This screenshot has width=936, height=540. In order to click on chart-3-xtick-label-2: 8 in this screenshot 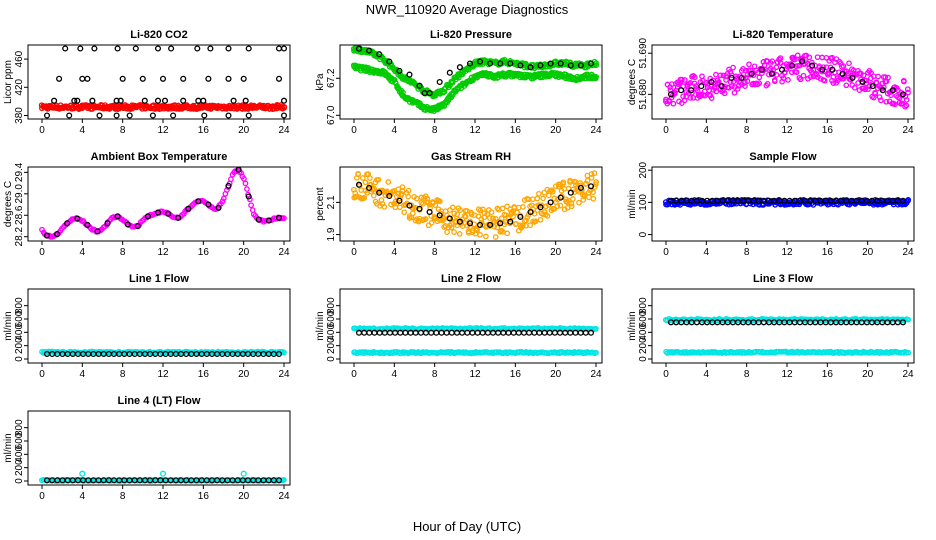, I will do `click(123, 252)`.